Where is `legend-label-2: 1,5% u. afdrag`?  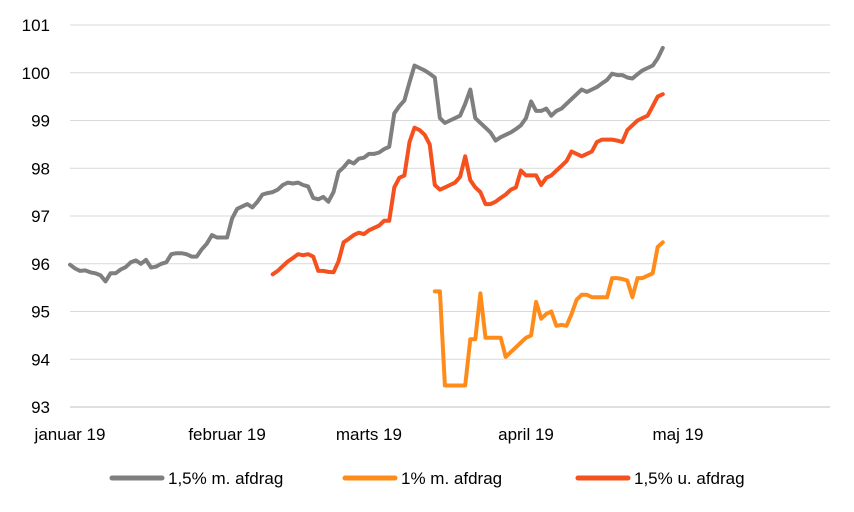
legend-label-2: 1,5% u. afdrag is located at coordinates (689, 478).